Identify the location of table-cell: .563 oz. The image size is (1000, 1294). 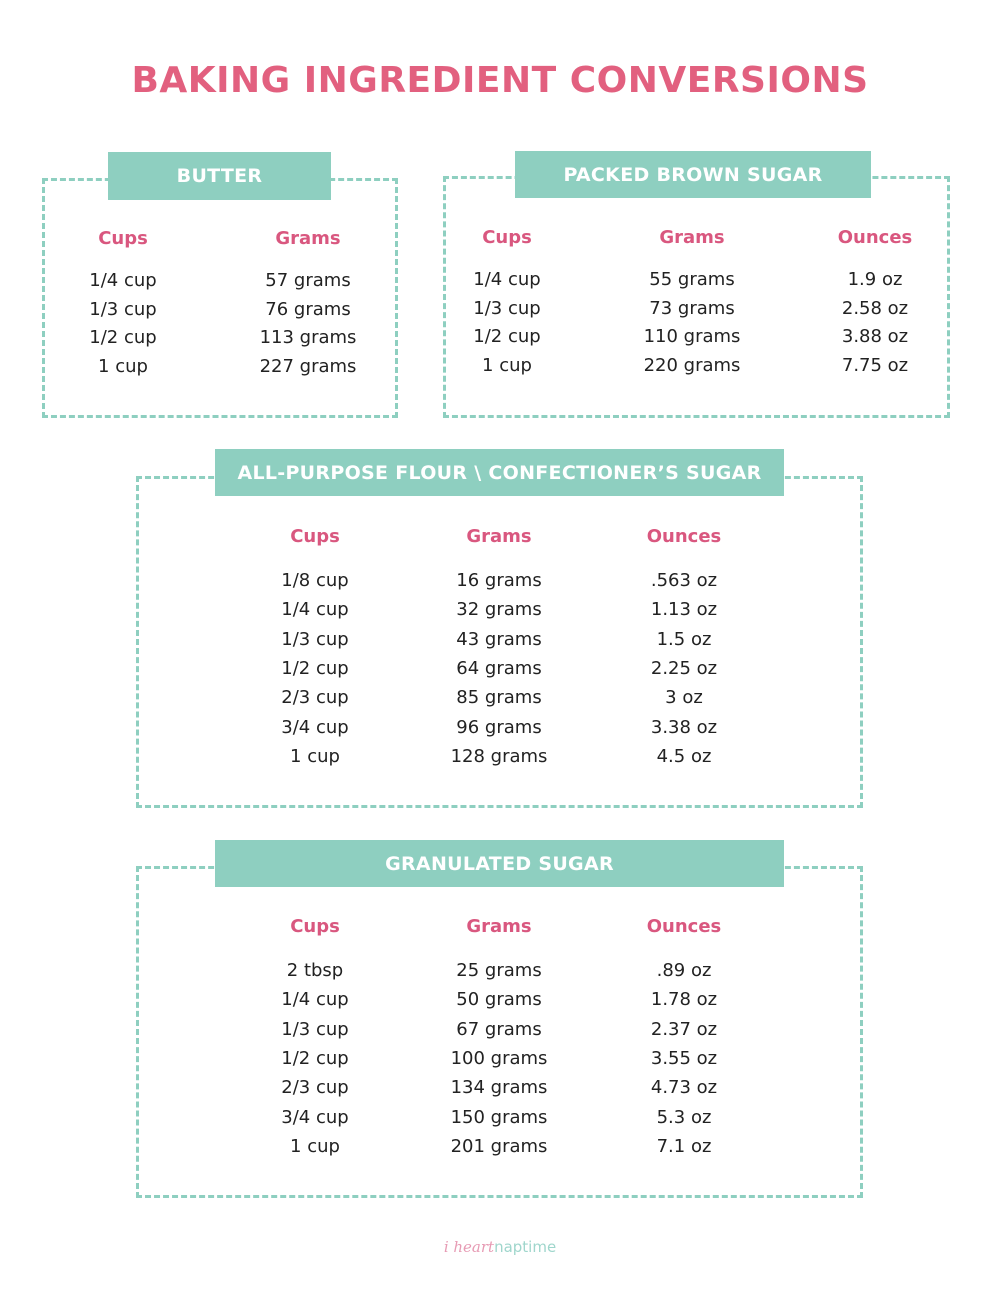
(684, 580).